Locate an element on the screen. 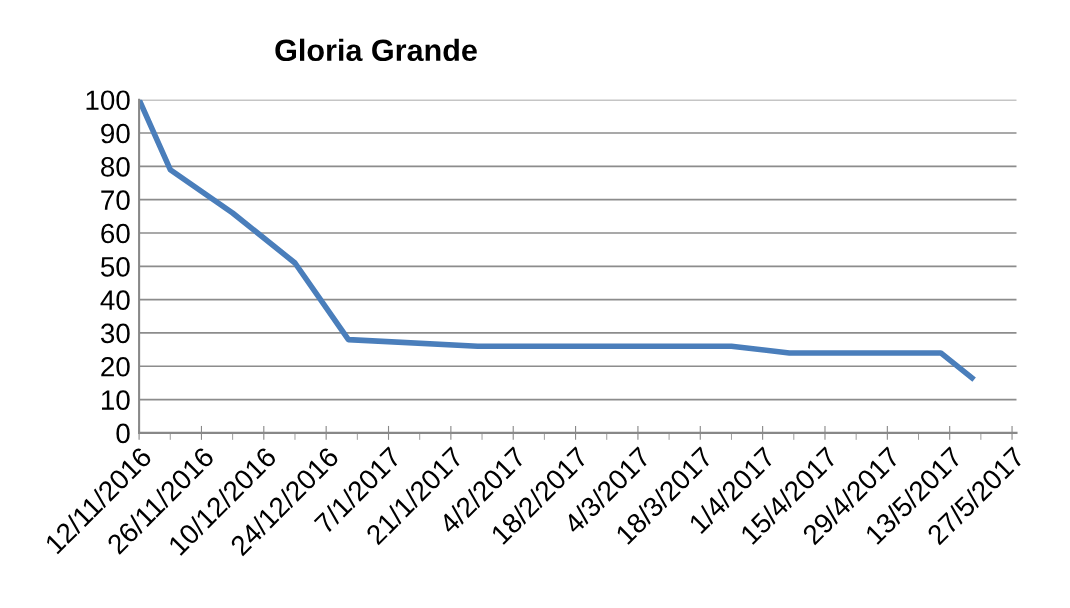  y-tick-label: 80 is located at coordinates (115, 167).